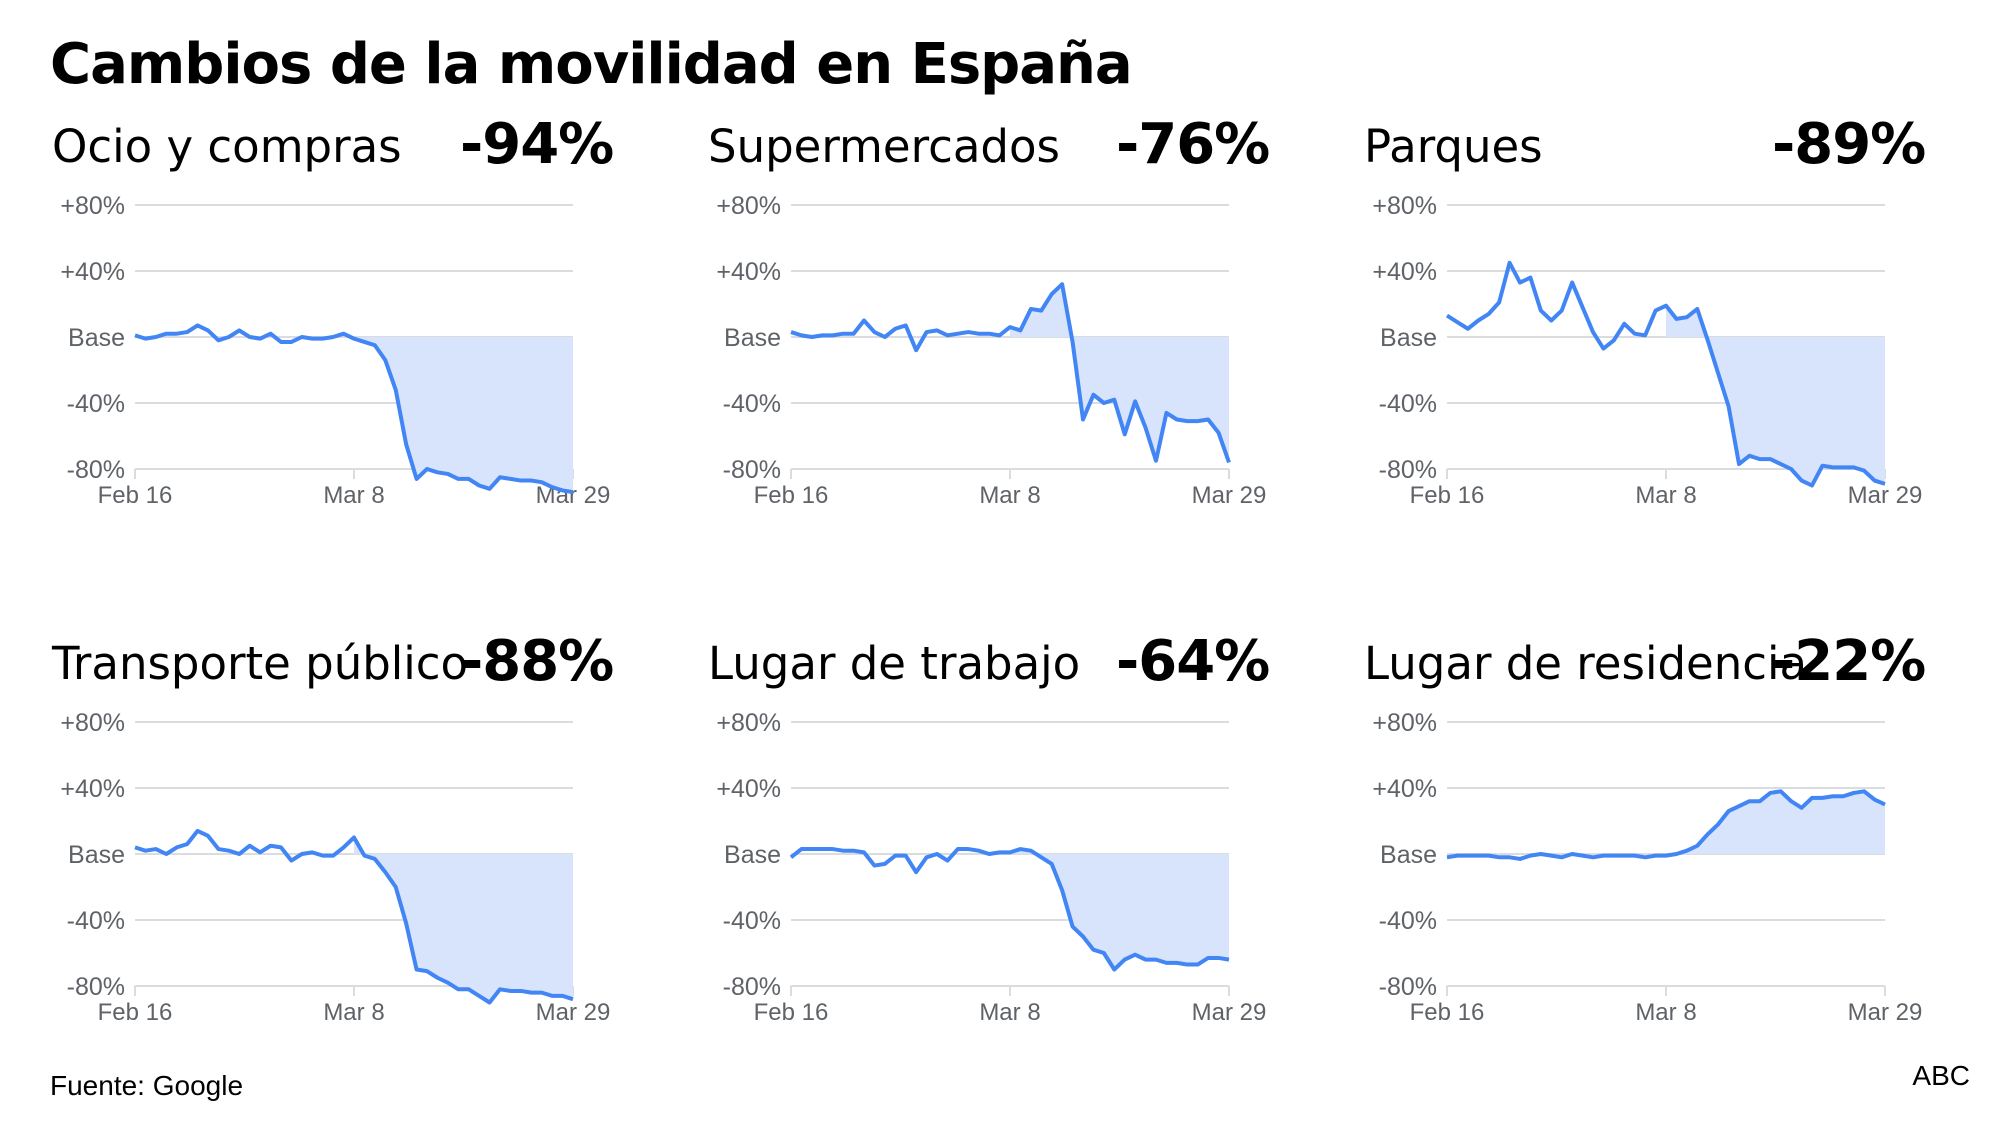 The image size is (2000, 1137). What do you see at coordinates (1849, 144) in the screenshot?
I see `panel-change-value: -89%` at bounding box center [1849, 144].